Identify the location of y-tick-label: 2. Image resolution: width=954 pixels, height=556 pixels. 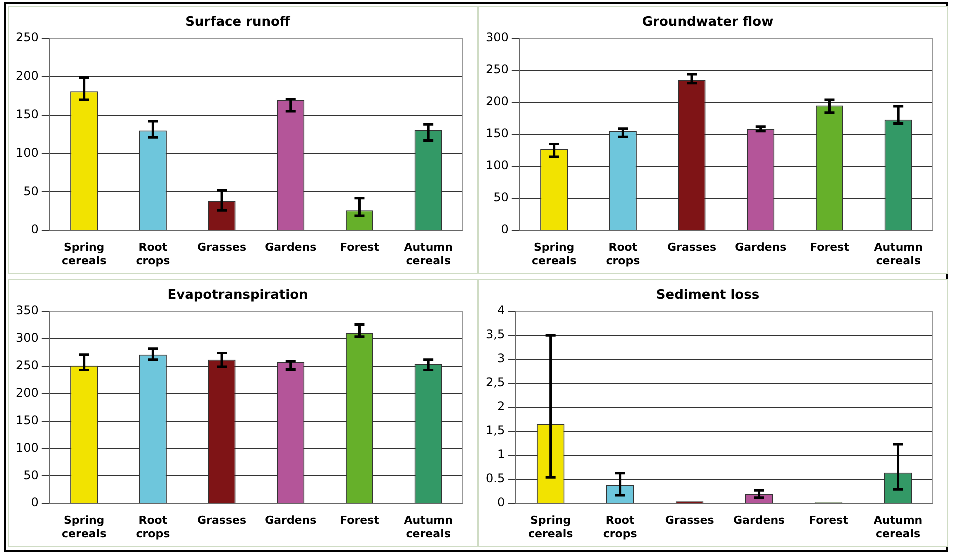
(501, 407).